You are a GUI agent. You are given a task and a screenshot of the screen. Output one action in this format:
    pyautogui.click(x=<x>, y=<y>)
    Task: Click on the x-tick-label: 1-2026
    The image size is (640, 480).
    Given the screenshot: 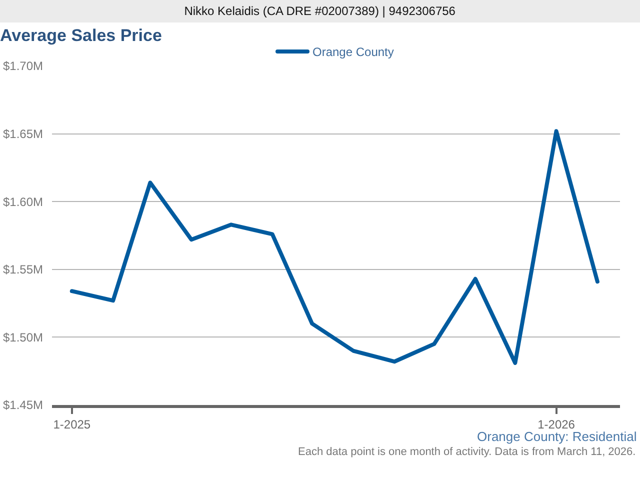 What is the action you would take?
    pyautogui.click(x=557, y=424)
    